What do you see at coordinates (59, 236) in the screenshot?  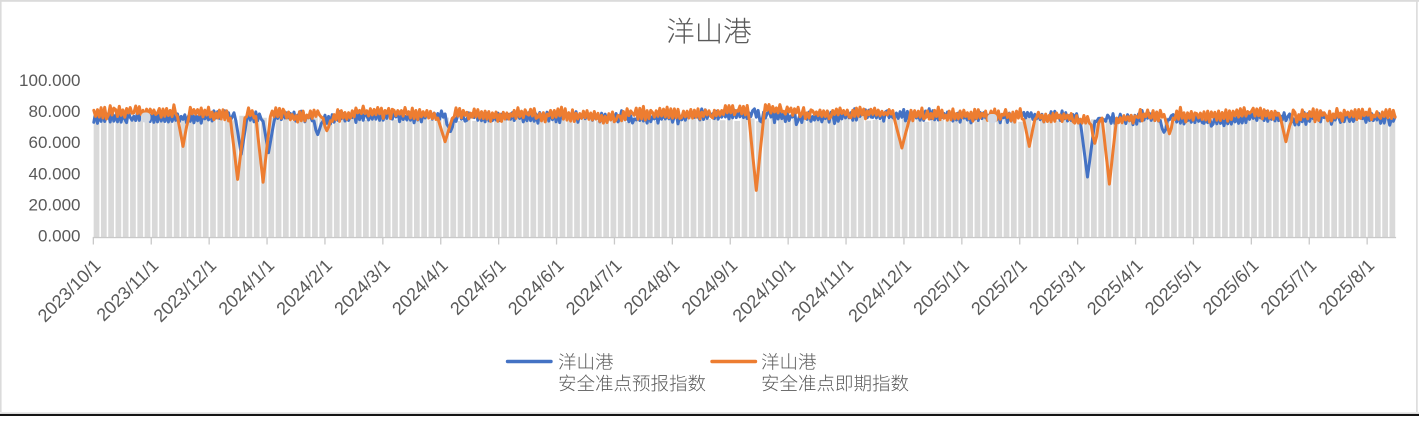 I see `svg-text: 0.000` at bounding box center [59, 236].